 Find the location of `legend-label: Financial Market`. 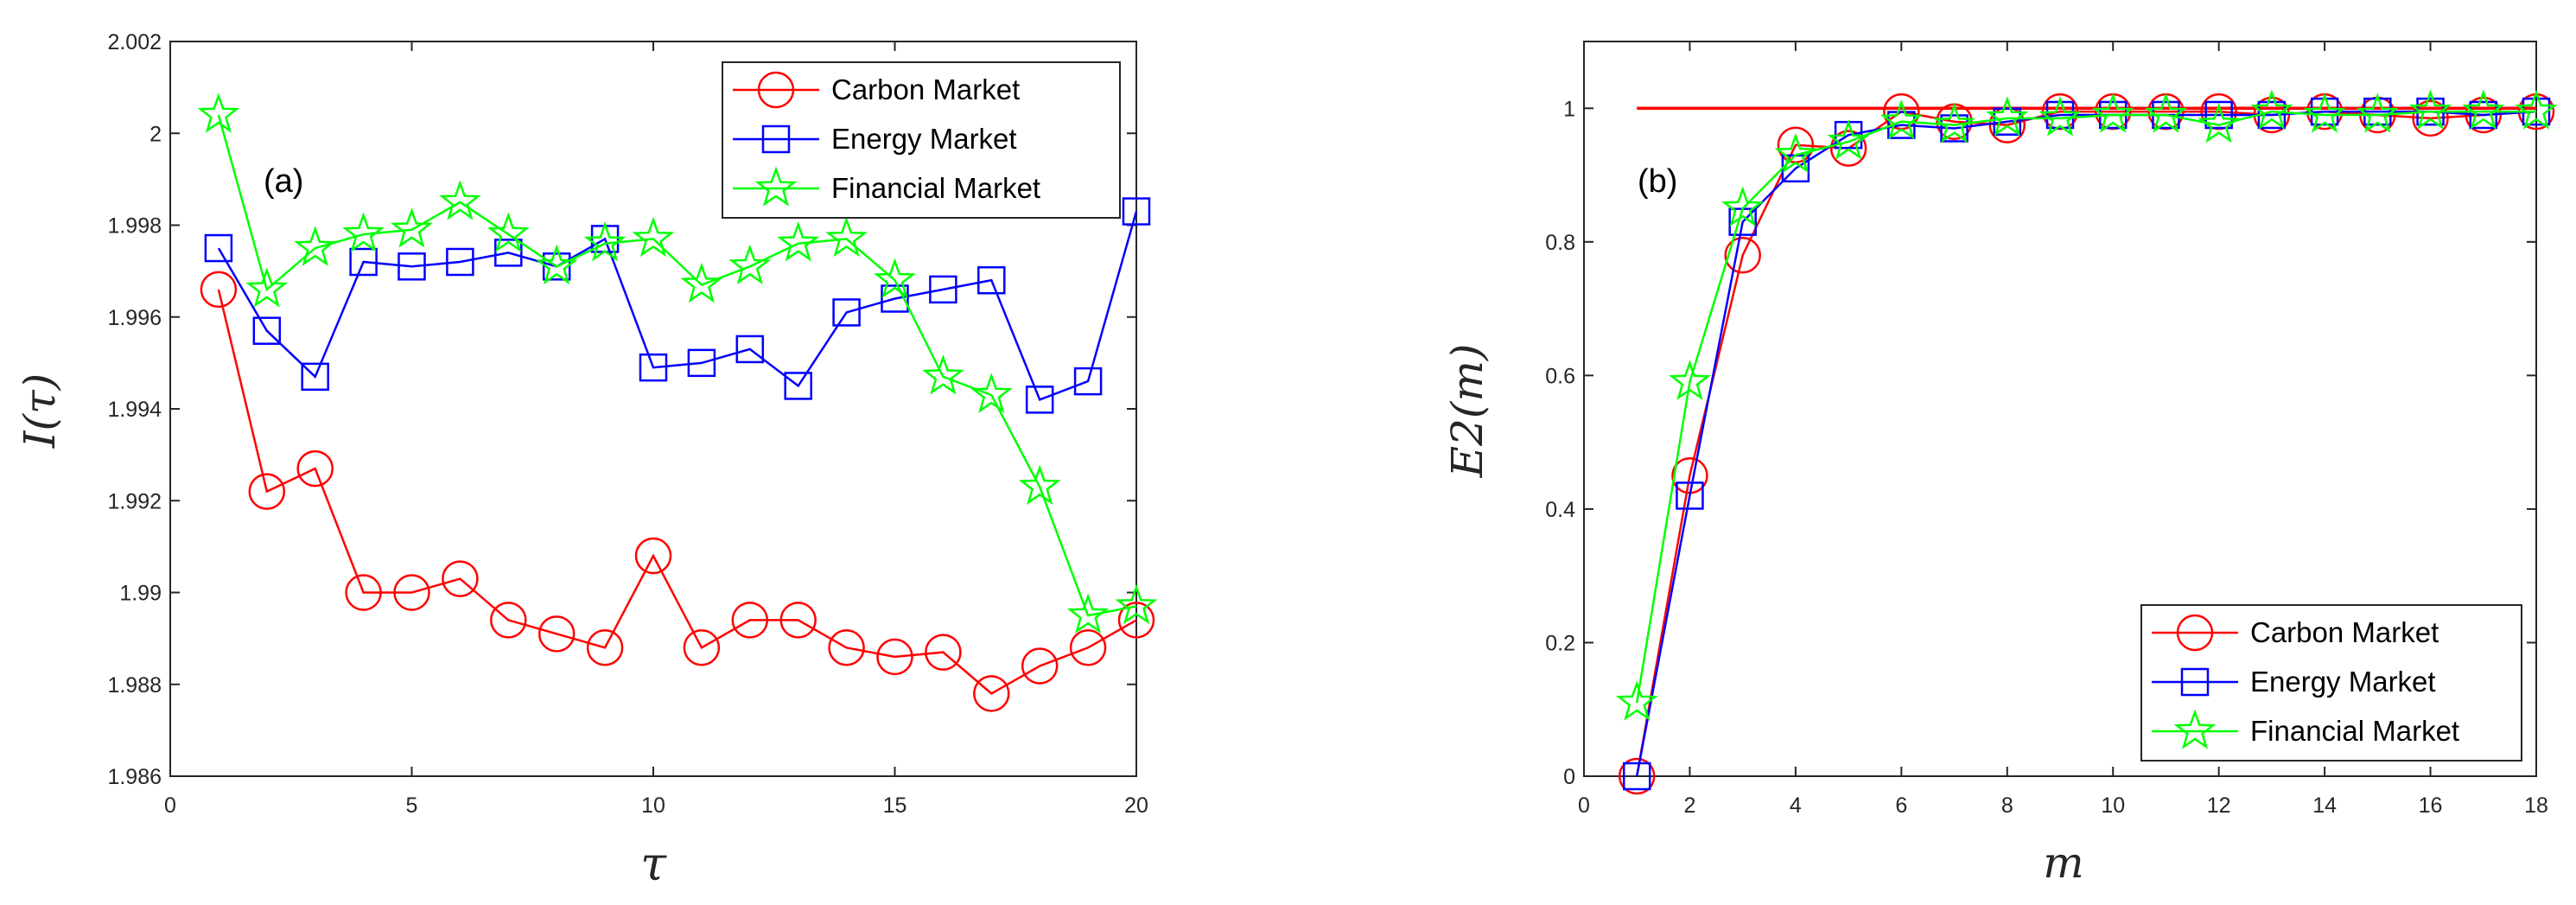

legend-label: Financial Market is located at coordinates (936, 188).